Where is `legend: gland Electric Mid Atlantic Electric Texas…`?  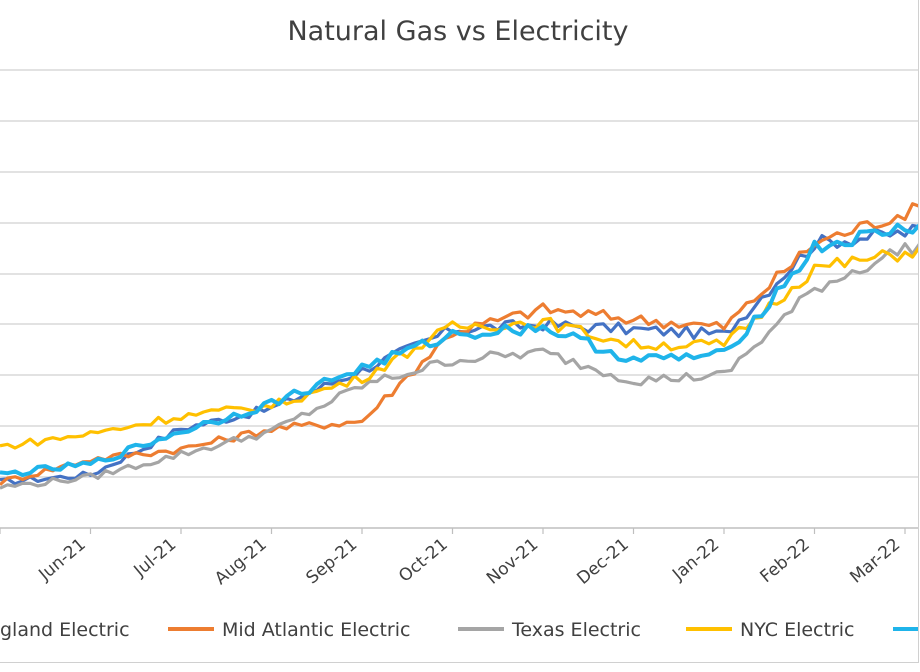 legend: gland Electric Mid Atlantic Electric Texas… is located at coordinates (459, 630).